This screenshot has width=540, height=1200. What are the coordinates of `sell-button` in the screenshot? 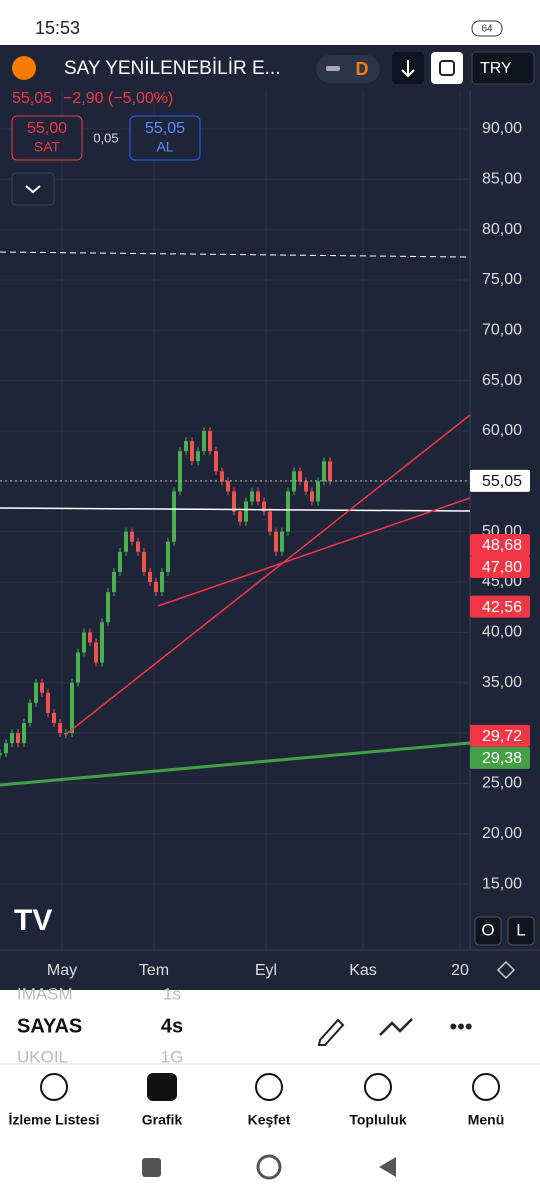 It's located at (47, 138).